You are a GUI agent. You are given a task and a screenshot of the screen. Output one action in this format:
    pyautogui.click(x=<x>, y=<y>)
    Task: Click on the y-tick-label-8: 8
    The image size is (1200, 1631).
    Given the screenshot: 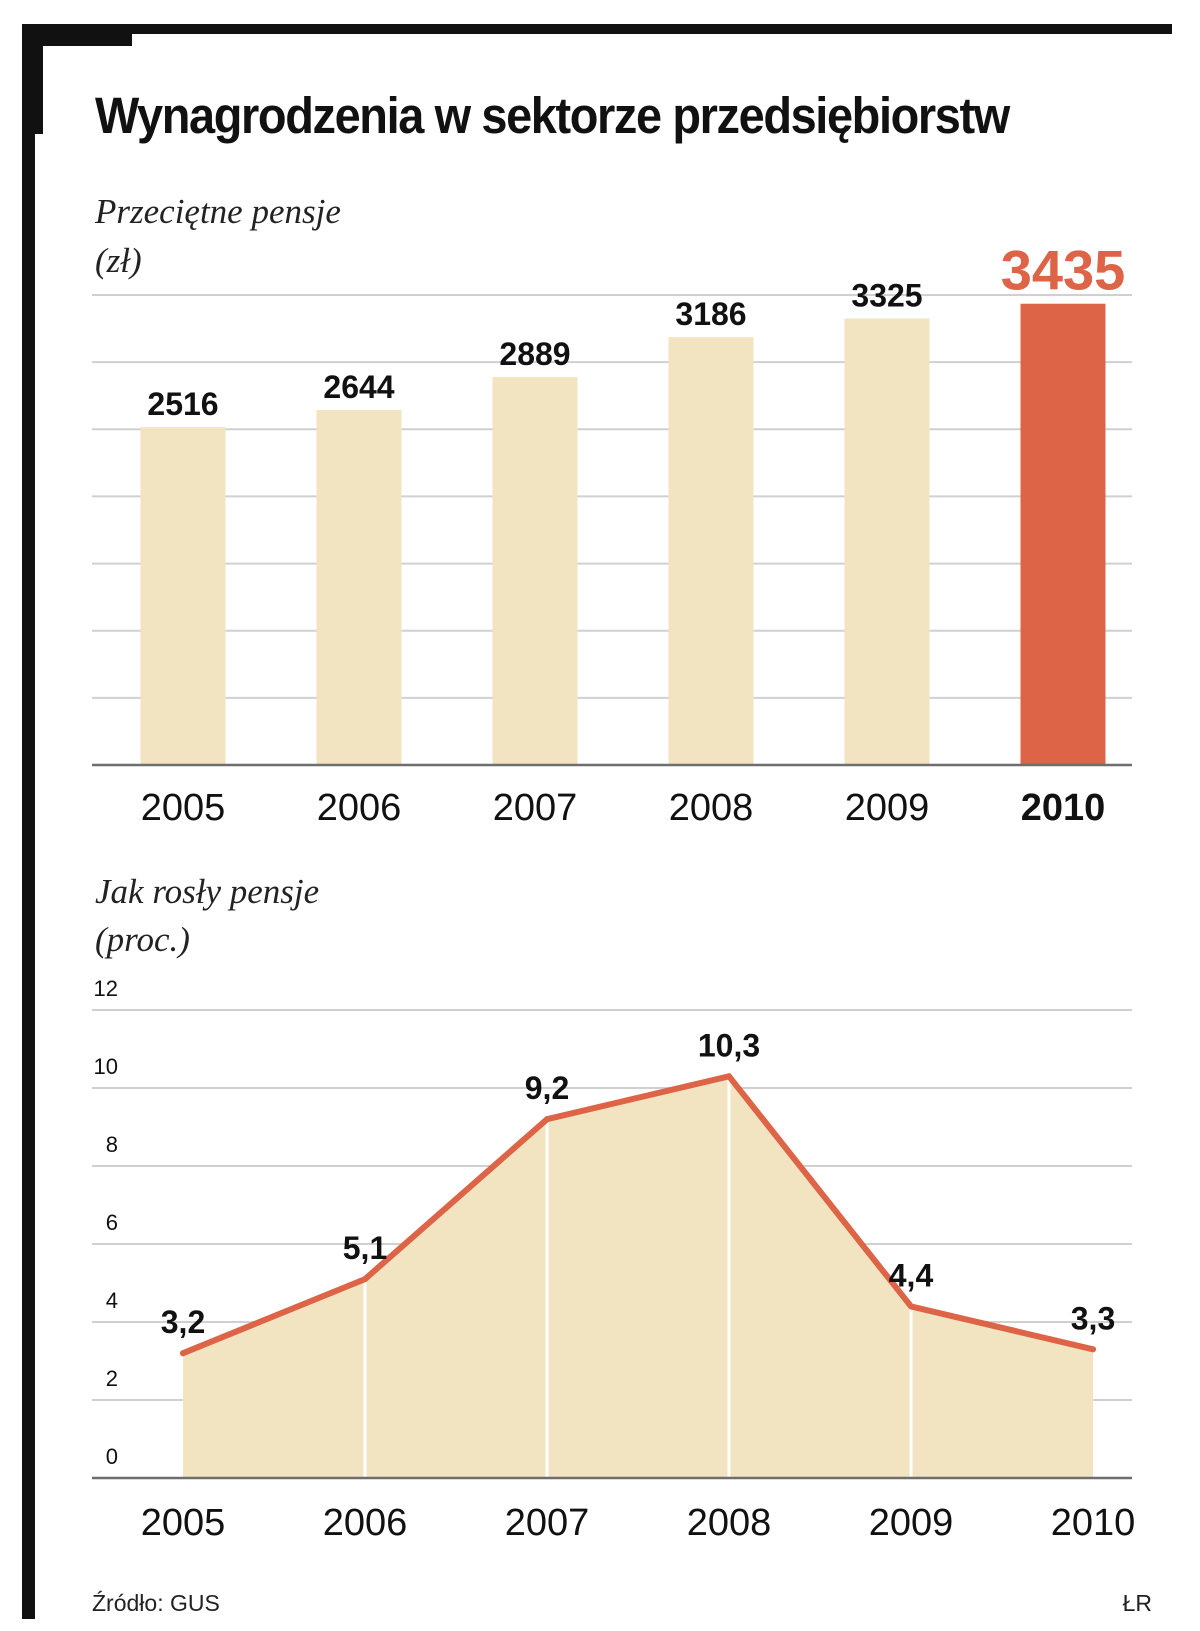 What is the action you would take?
    pyautogui.click(x=112, y=1144)
    